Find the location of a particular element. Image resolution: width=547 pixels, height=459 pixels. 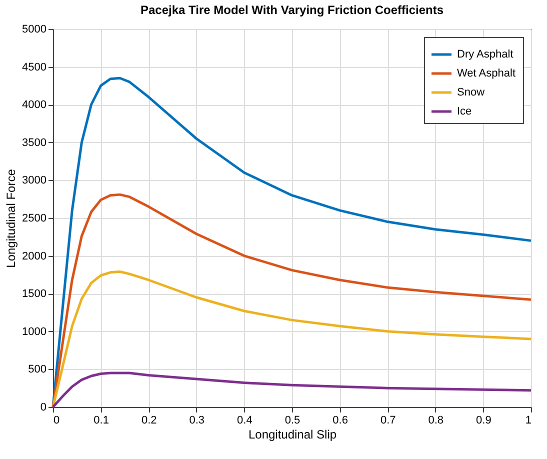

legend-label: Dry Asphalt is located at coordinates (485, 54).